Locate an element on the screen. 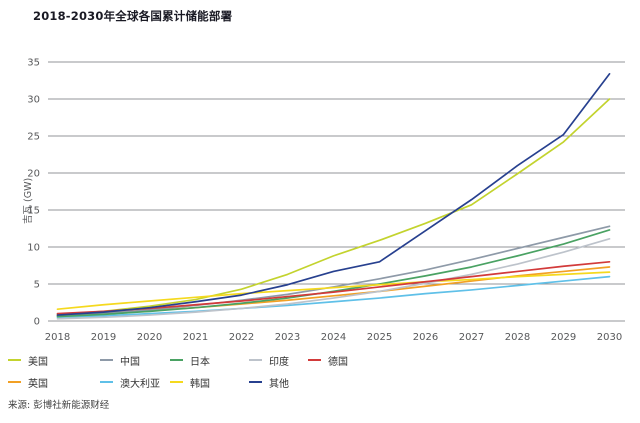 The height and width of the screenshot is (423, 640). x-tick-label: 2026 is located at coordinates (425, 337).